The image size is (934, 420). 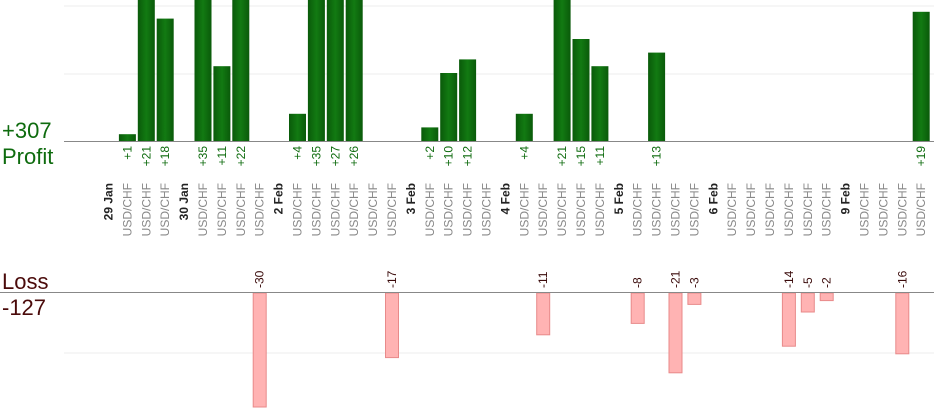 What do you see at coordinates (827, 282) in the screenshot?
I see `loss-value-label: -2` at bounding box center [827, 282].